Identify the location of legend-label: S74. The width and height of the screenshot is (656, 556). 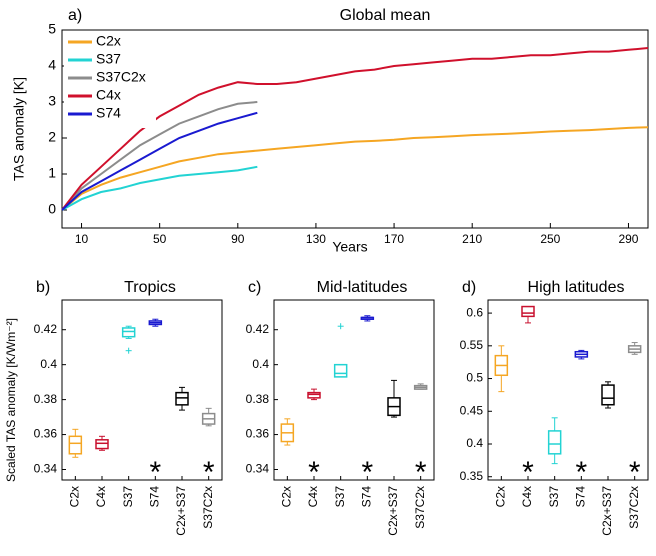
(108, 113).